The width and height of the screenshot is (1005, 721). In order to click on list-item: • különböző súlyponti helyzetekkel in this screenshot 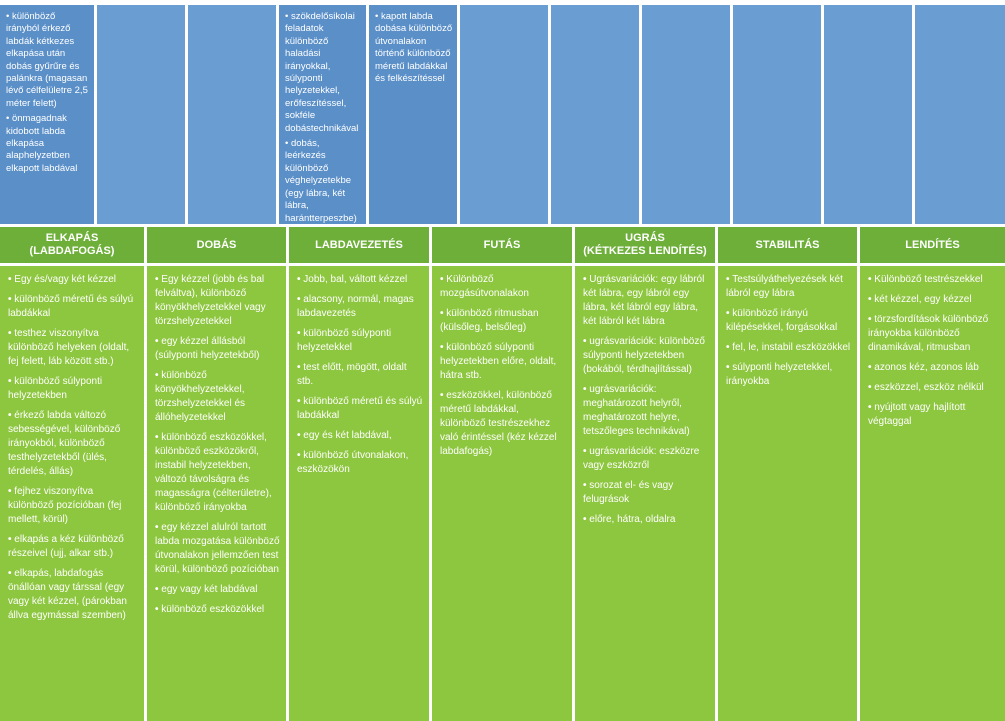, I will do `click(344, 340)`.